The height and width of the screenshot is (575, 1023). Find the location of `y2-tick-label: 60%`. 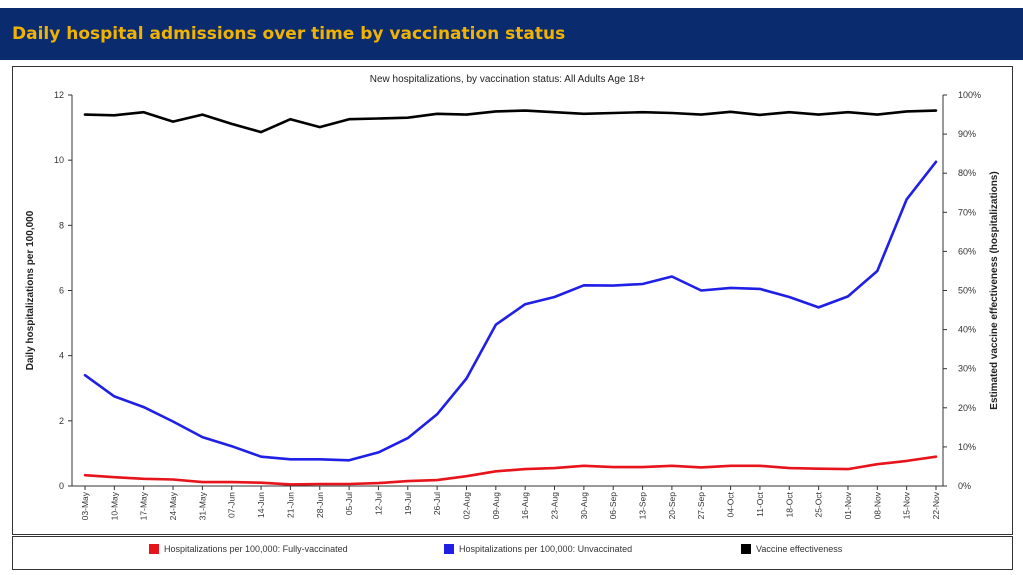

y2-tick-label: 60% is located at coordinates (967, 251).